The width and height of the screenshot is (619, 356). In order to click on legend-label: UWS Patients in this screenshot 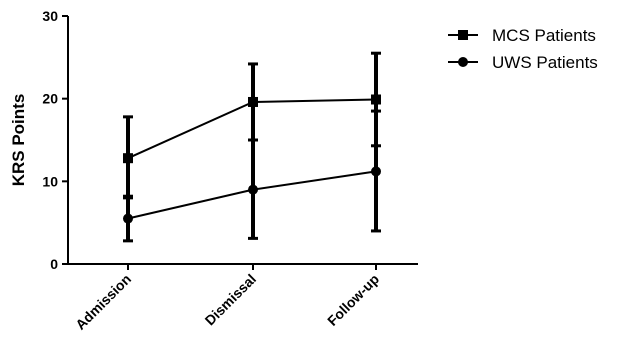, I will do `click(545, 62)`.